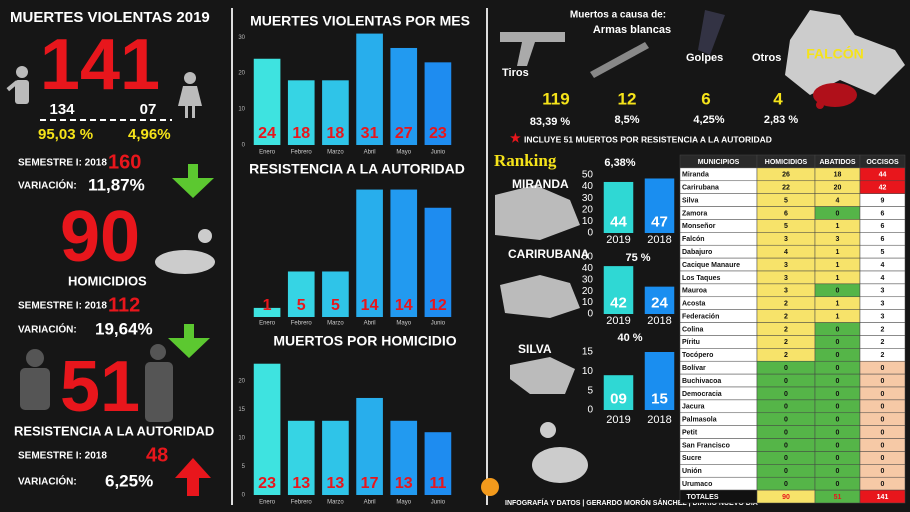 The width and height of the screenshot is (910, 512). What do you see at coordinates (267, 324) in the screenshot?
I see `x-tick-label: Enero` at bounding box center [267, 324].